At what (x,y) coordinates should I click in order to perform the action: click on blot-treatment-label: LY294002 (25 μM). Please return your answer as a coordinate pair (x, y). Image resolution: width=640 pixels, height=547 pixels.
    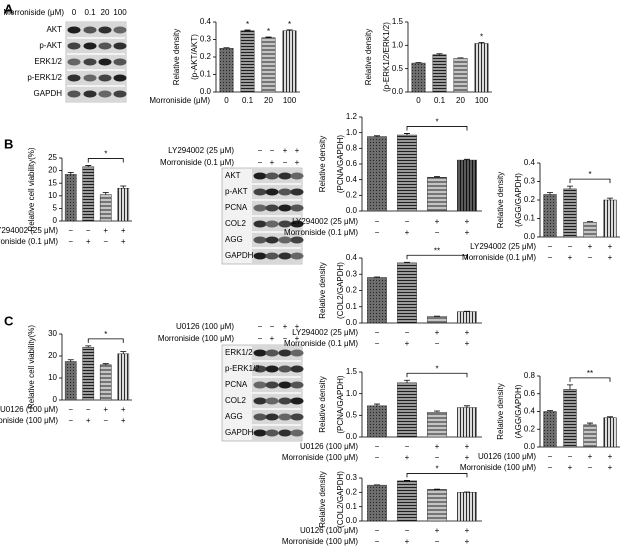
    Looking at the image, I should click on (201, 150).